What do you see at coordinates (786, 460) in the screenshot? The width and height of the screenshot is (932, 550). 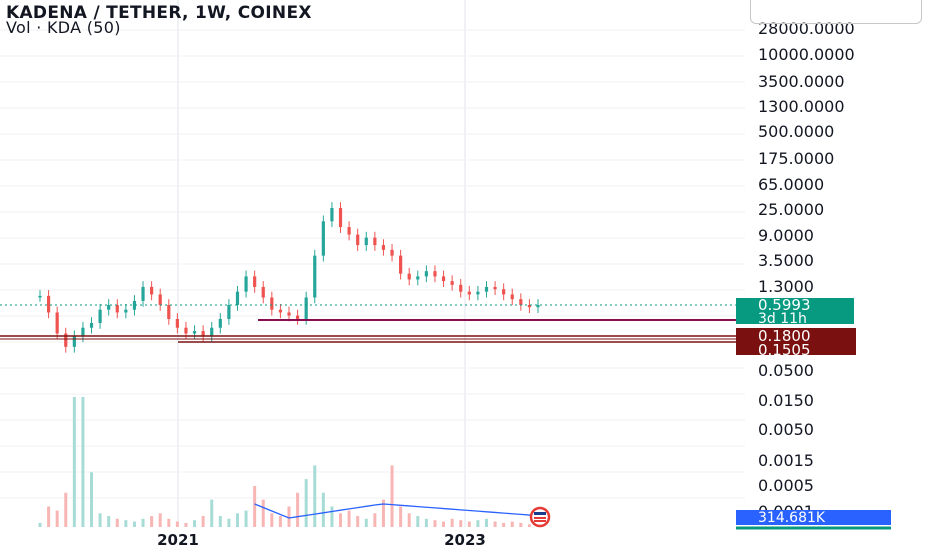 I see `price-tick-label: 0.0015` at bounding box center [786, 460].